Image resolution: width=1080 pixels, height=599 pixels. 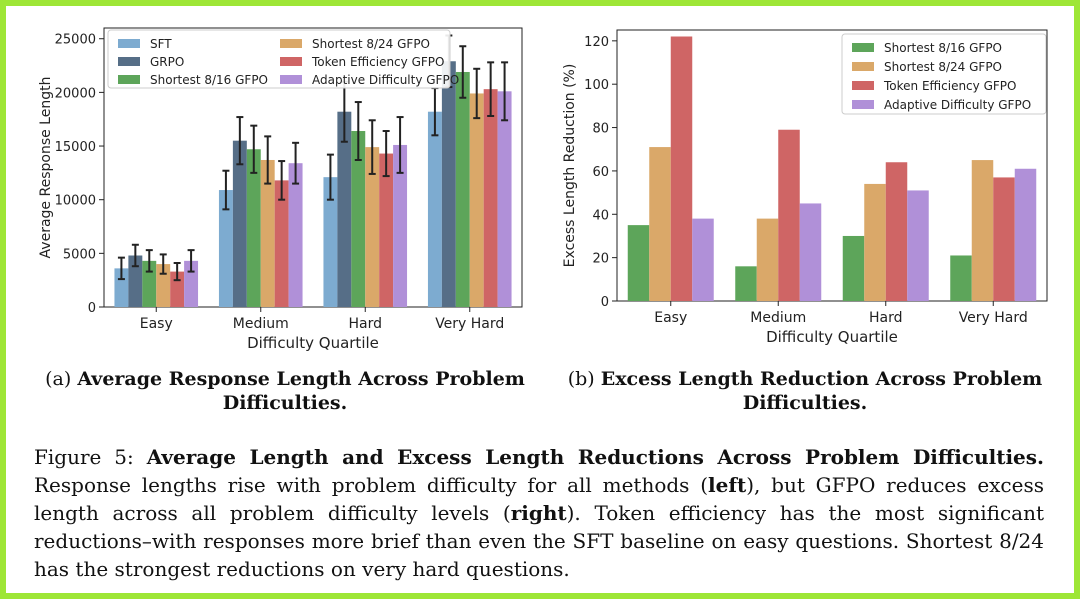 What do you see at coordinates (209, 80) in the screenshot?
I see `chart-a-legend-label: Shortest 8/16 GFPO` at bounding box center [209, 80].